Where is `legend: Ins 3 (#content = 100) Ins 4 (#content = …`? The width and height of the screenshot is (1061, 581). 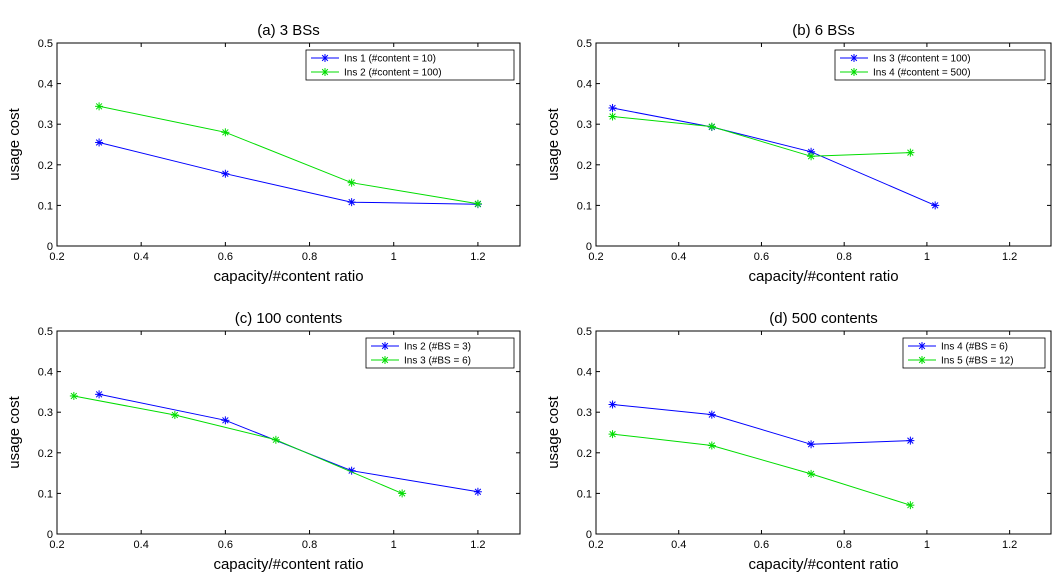 legend: Ins 3 (#content = 100) Ins 4 (#content = … is located at coordinates (940, 65).